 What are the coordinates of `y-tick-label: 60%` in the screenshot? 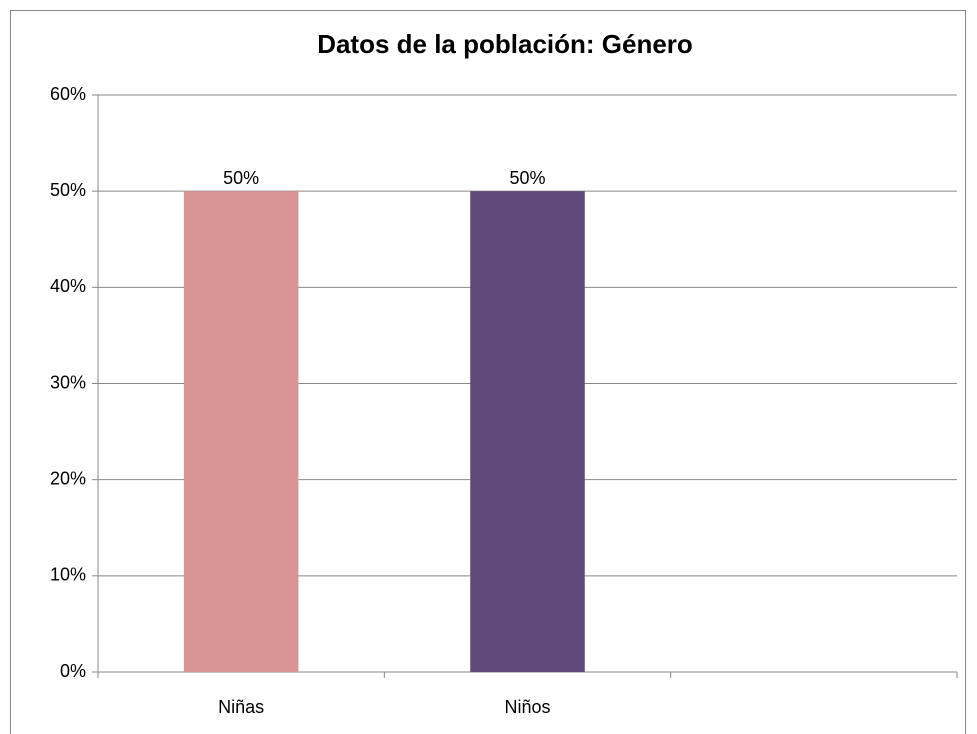 It's located at (68, 94).